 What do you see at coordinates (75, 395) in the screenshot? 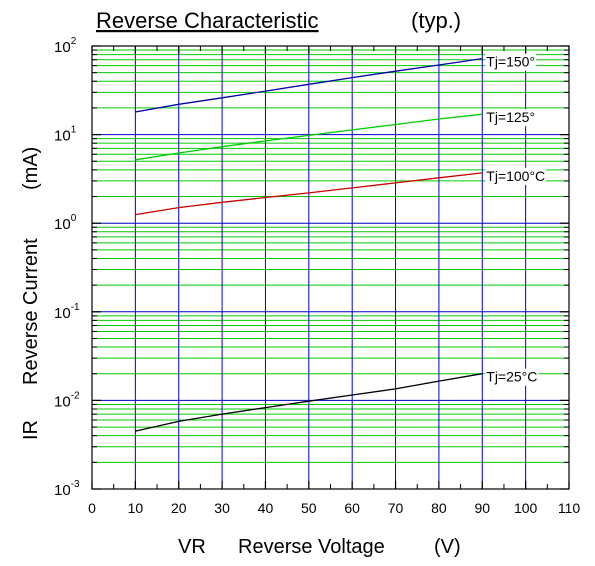
I see `y-tick-exponent: -2` at bounding box center [75, 395].